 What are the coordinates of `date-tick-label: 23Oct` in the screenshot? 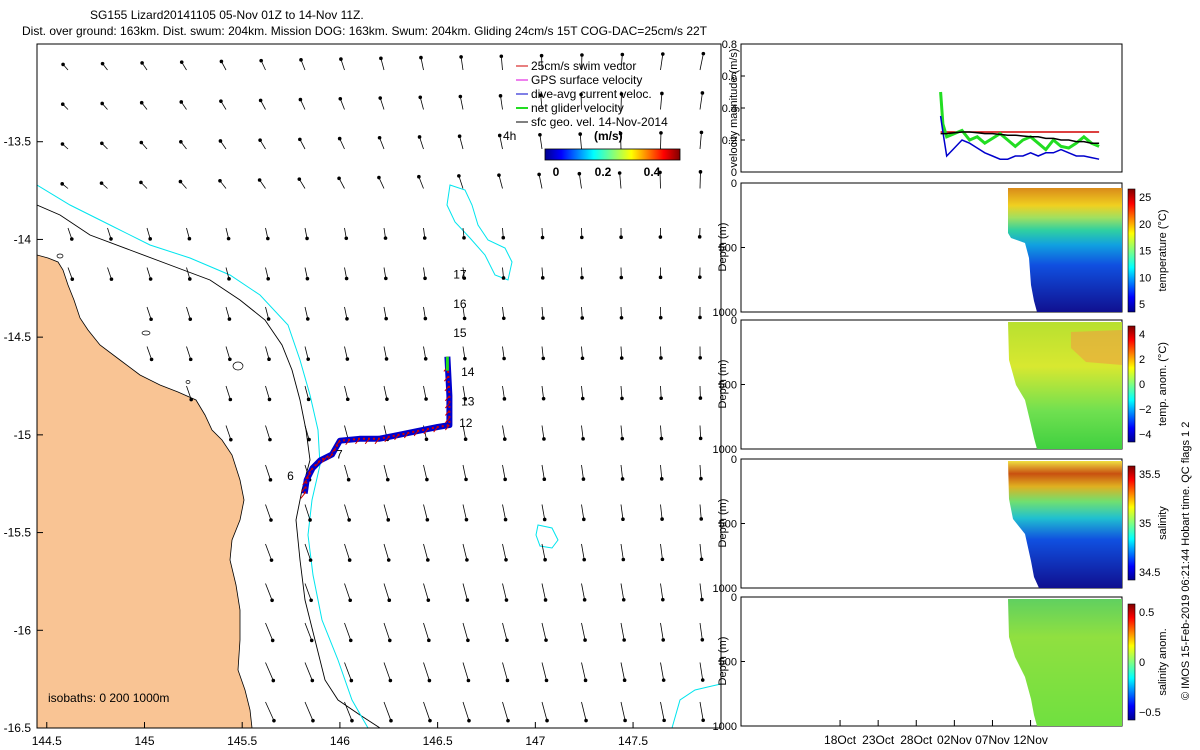 It's located at (878, 740).